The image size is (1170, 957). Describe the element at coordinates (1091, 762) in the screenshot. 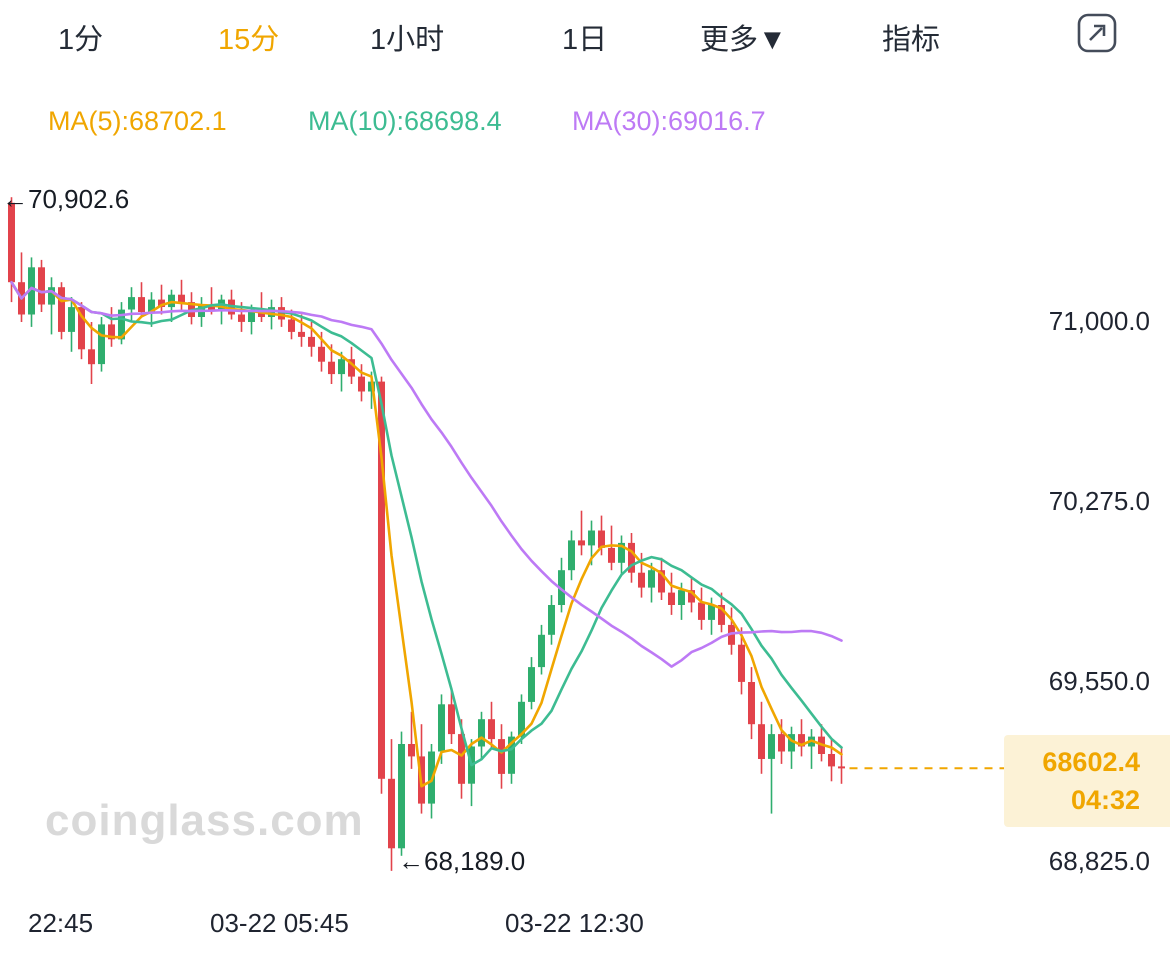

I see `current-price-value: 68602.4` at that location.